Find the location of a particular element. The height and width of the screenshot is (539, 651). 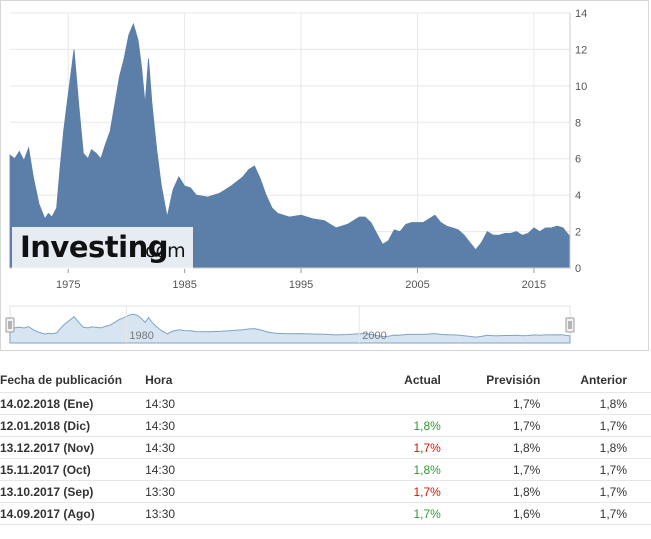

col-actual-header: Actual is located at coordinates (388, 380).